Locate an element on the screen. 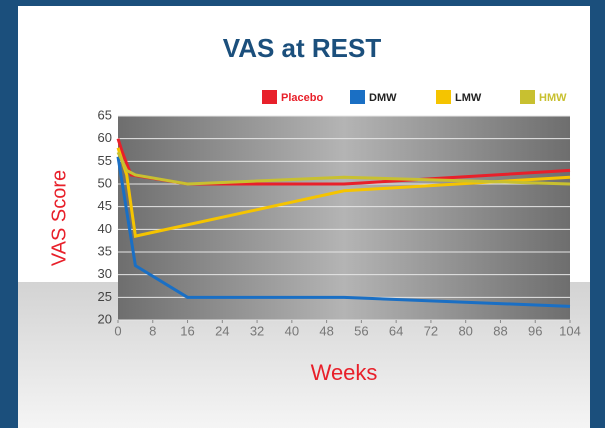 The width and height of the screenshot is (605, 433). legend-label: Placebo is located at coordinates (302, 98).